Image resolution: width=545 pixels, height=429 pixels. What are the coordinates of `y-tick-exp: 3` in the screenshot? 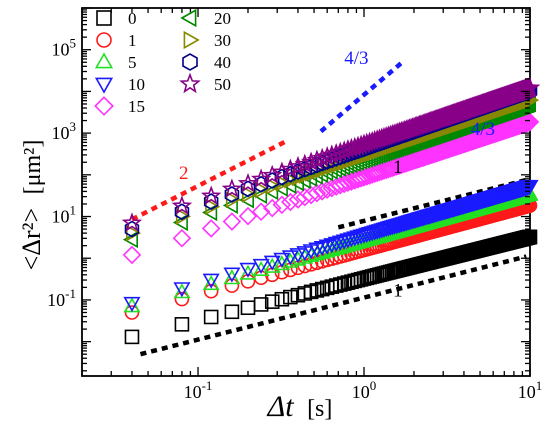 It's located at (73, 126).